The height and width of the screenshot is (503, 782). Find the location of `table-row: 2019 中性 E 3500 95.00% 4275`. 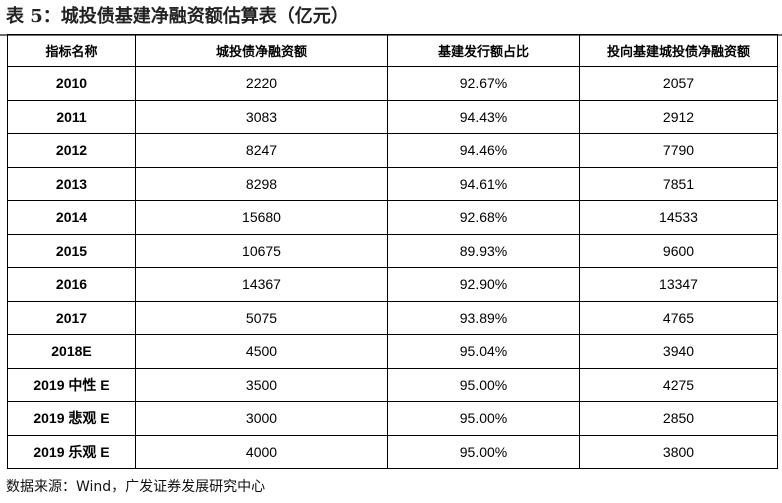

table-row: 2019 中性 E 3500 95.00% 4275 is located at coordinates (392, 384).